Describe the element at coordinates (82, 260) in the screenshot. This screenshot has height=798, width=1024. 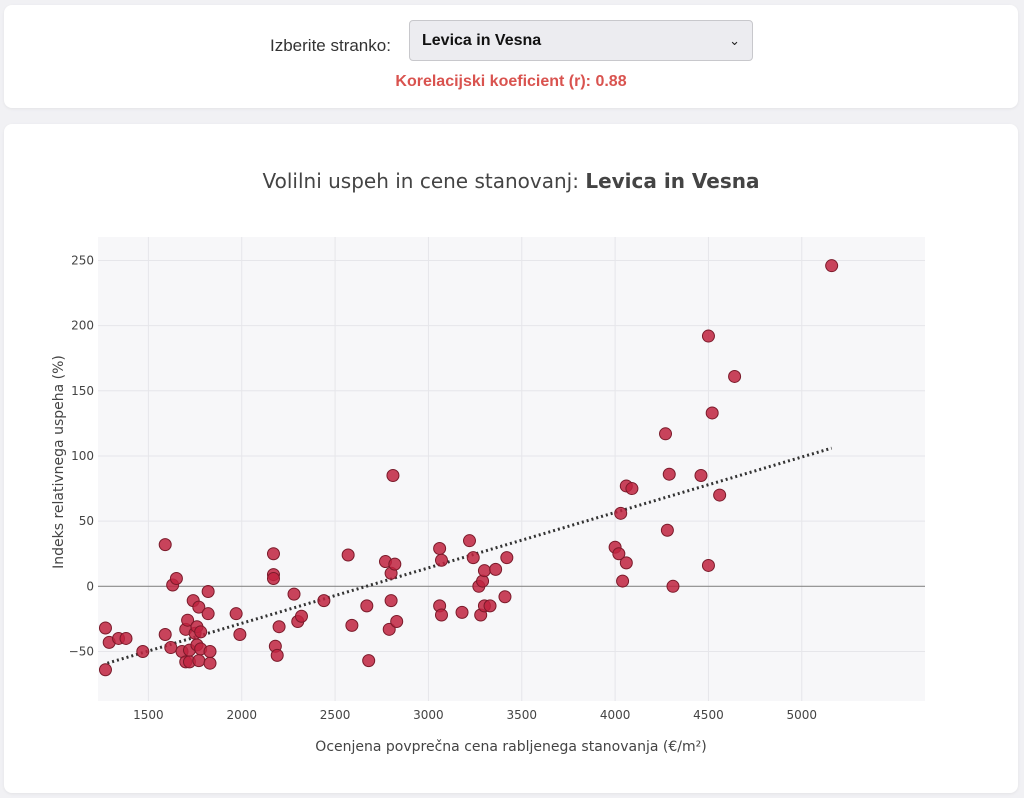
I see `y-tick-label: 250` at that location.